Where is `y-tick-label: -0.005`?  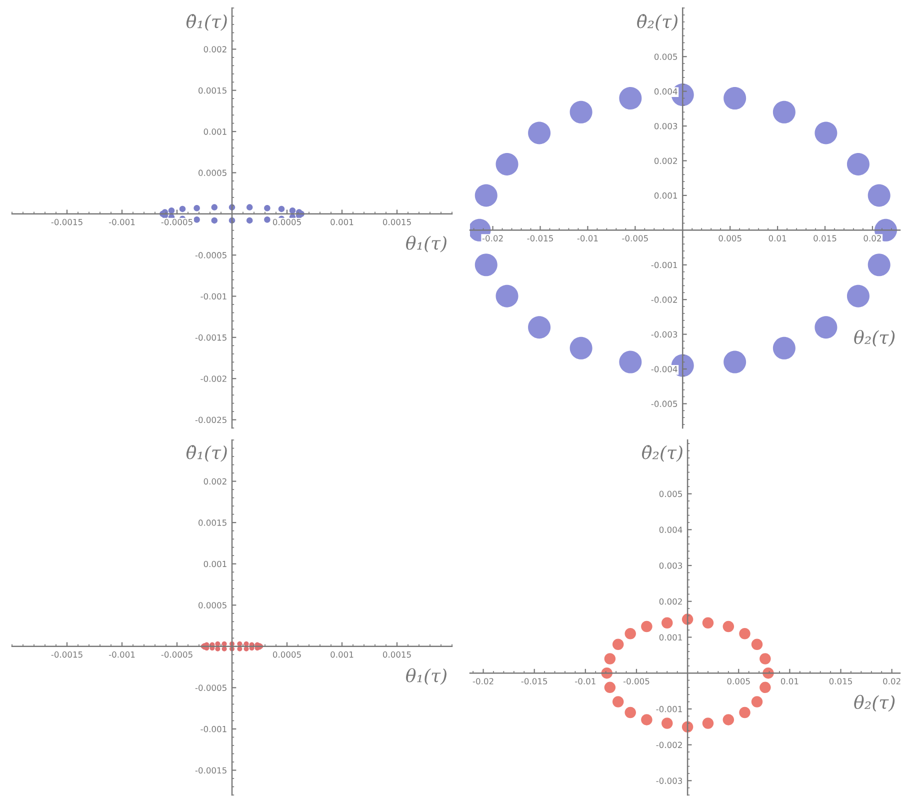
y-tick-label: -0.005 is located at coordinates (664, 403).